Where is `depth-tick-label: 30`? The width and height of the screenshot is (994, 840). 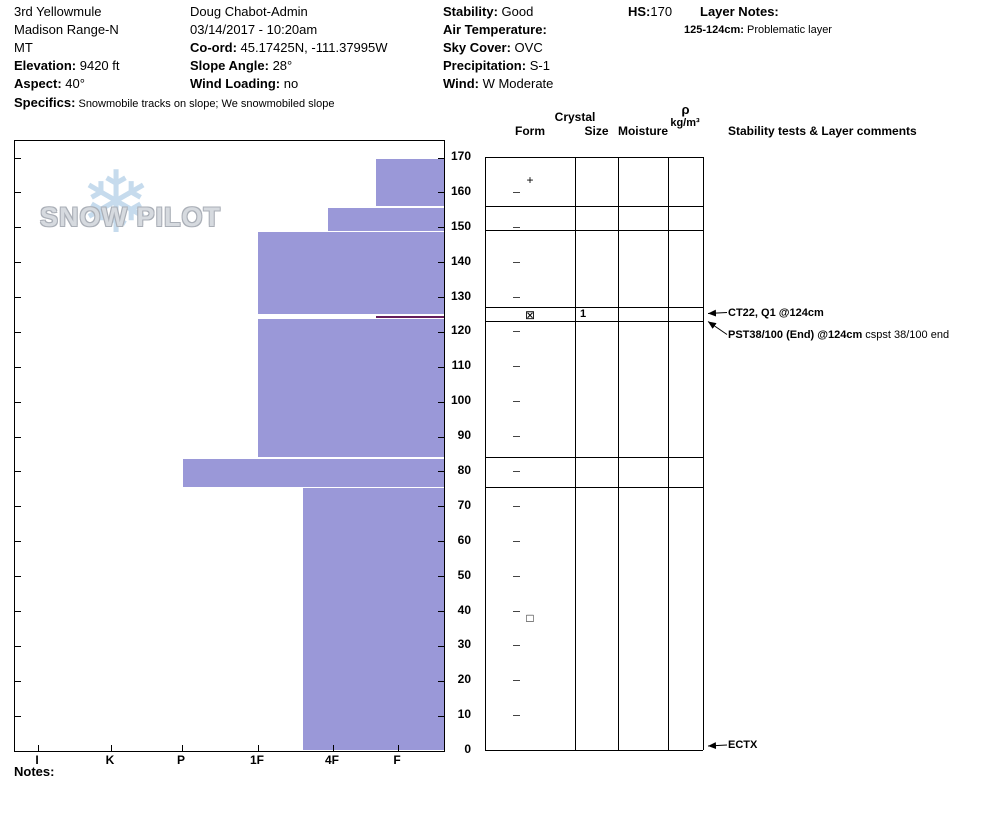 depth-tick-label: 30 is located at coordinates (464, 644).